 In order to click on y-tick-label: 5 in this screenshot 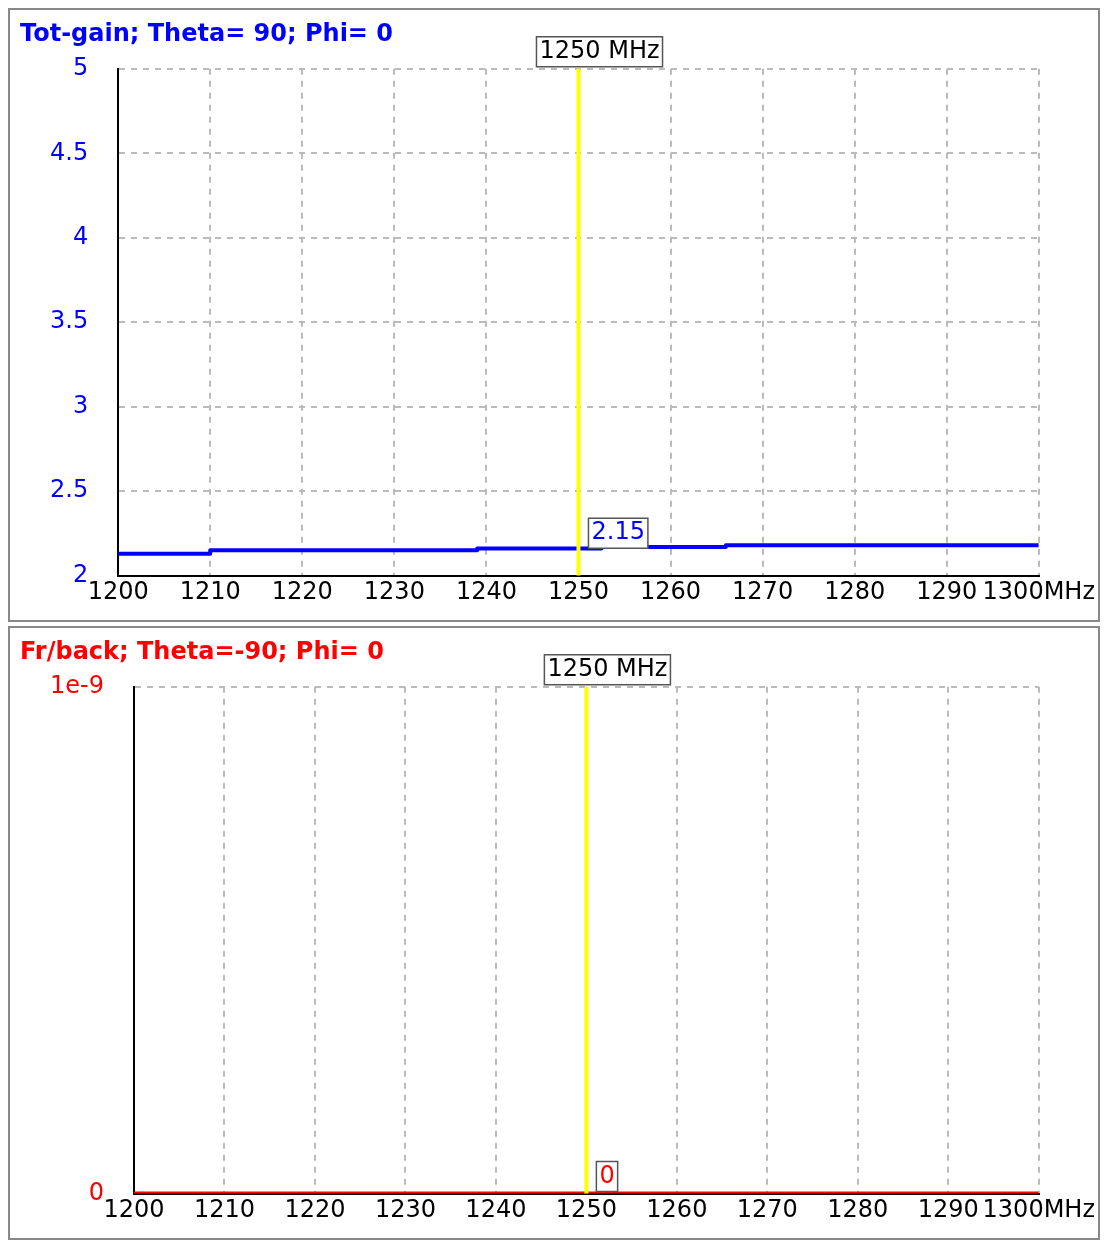, I will do `click(80, 67)`.